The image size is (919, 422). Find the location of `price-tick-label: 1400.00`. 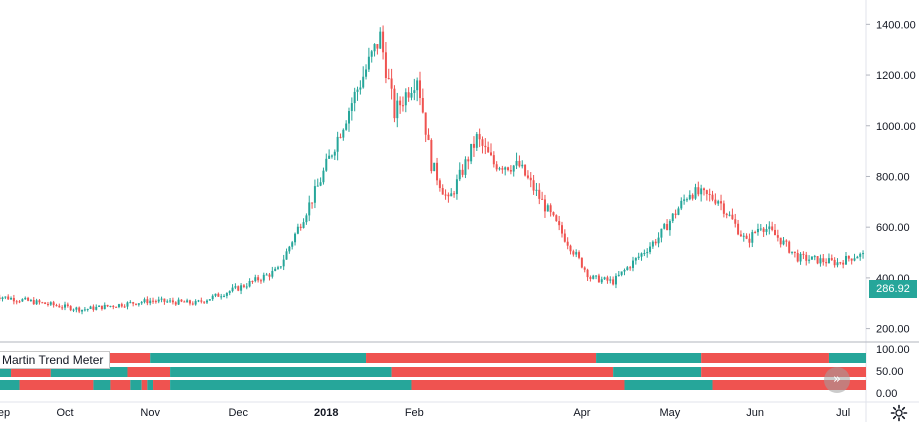

price-tick-label: 1400.00 is located at coordinates (896, 25).